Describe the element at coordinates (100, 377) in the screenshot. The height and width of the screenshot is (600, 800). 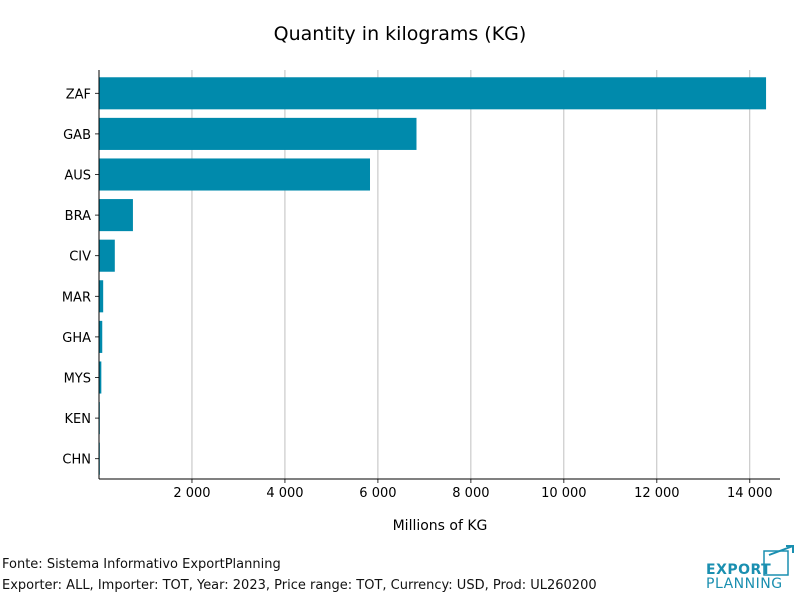
I see `bar-mys` at that location.